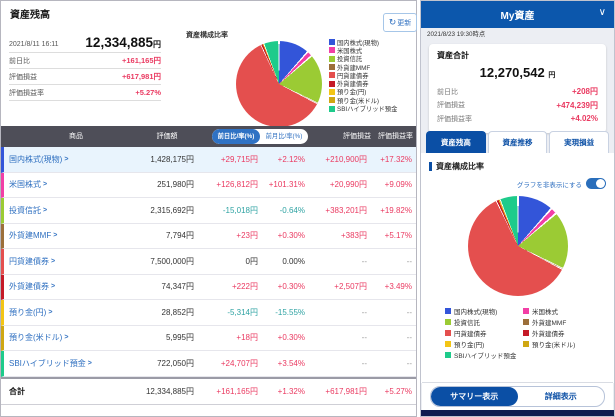 Image resolution: width=615 pixels, height=417 pixels. I want to click on tab-asset-trend: 資産推移, so click(517, 142).